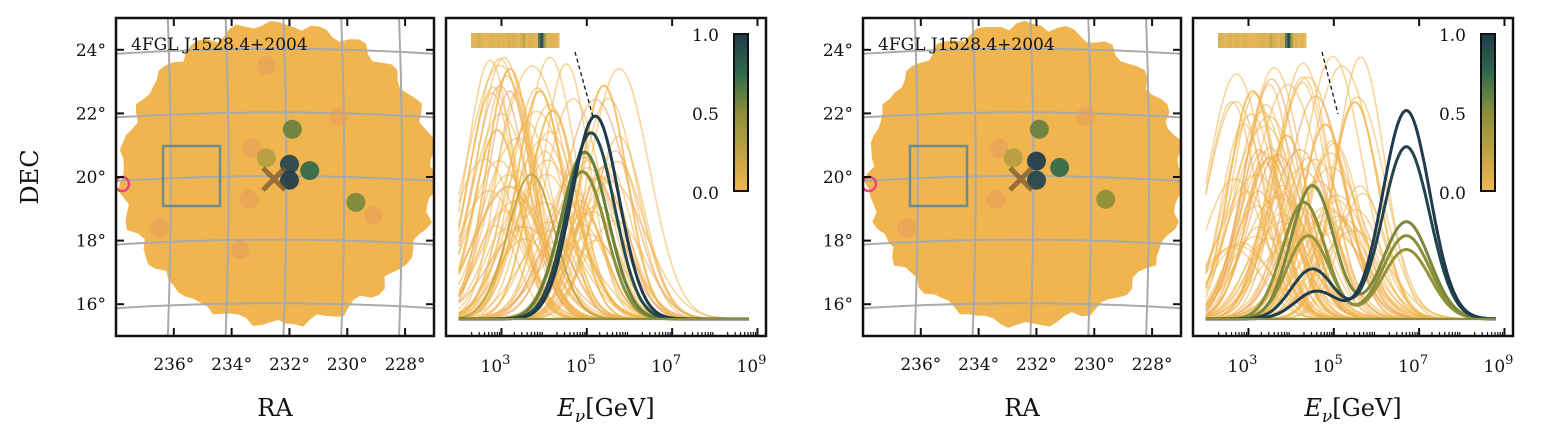 The height and width of the screenshot is (447, 1545). I want to click on colorbar-tick-left-top: 1.0, so click(705, 36).